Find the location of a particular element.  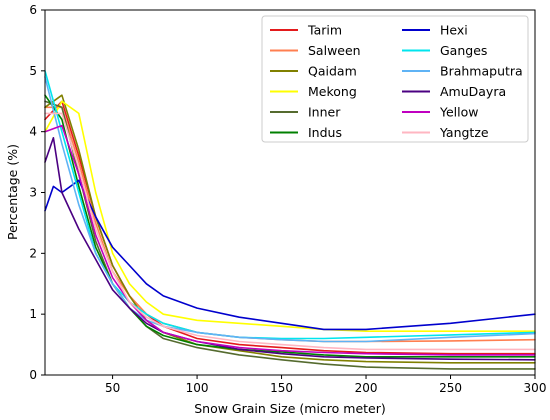

x-tick-label: 250 is located at coordinates (450, 388).